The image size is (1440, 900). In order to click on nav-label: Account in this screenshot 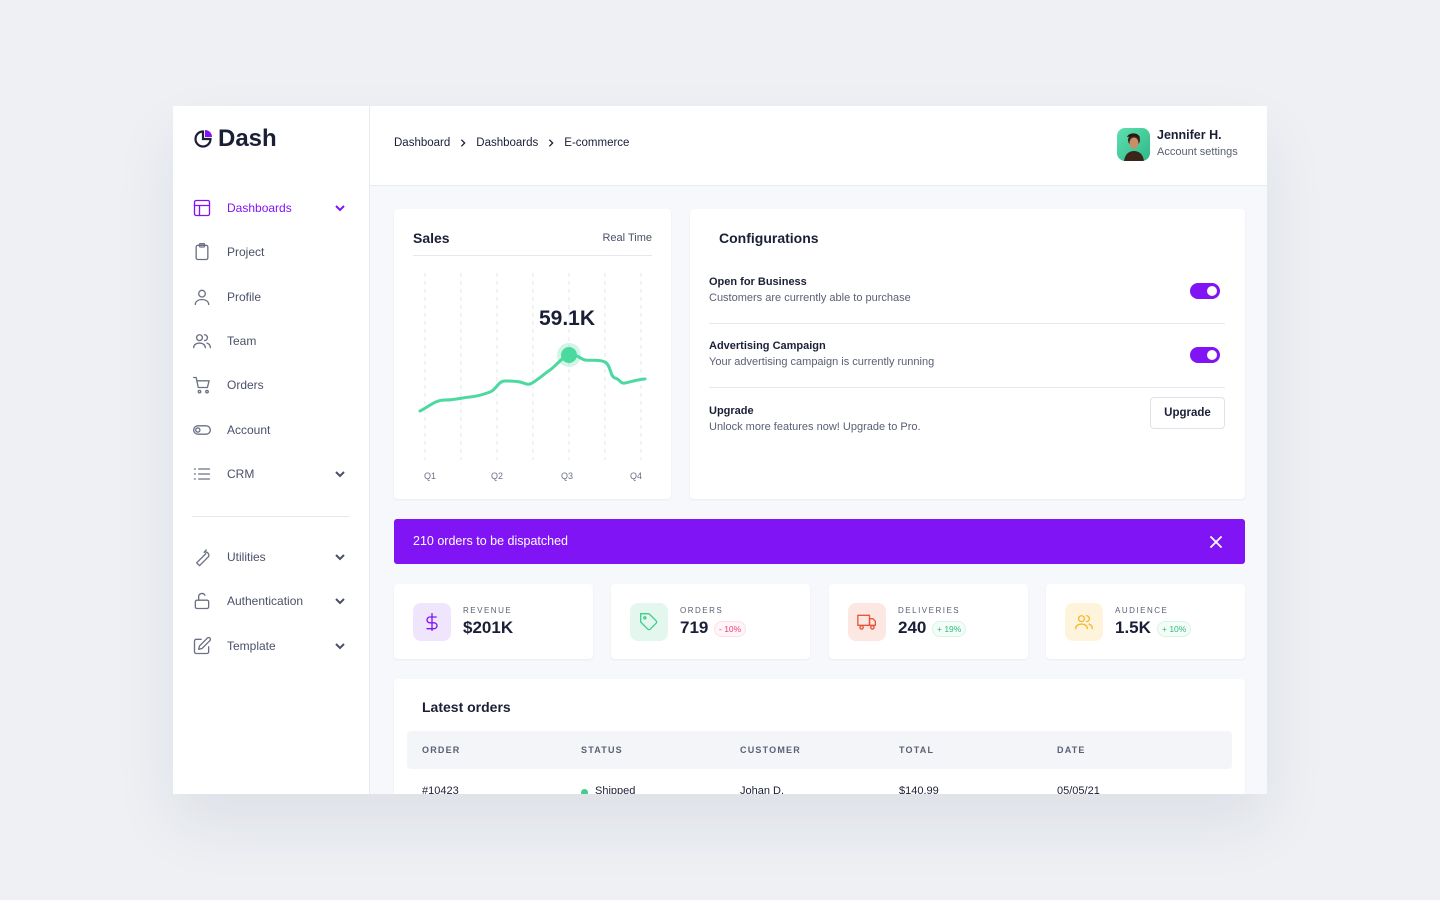, I will do `click(249, 430)`.